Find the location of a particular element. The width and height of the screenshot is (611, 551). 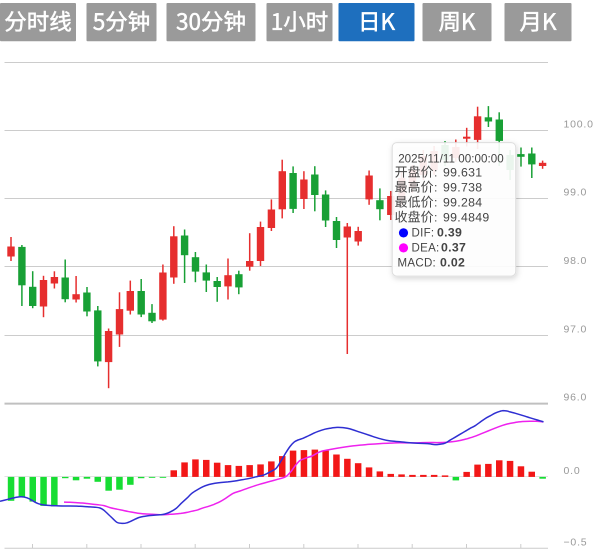

svg-text: 100.0 is located at coordinates (579, 124).